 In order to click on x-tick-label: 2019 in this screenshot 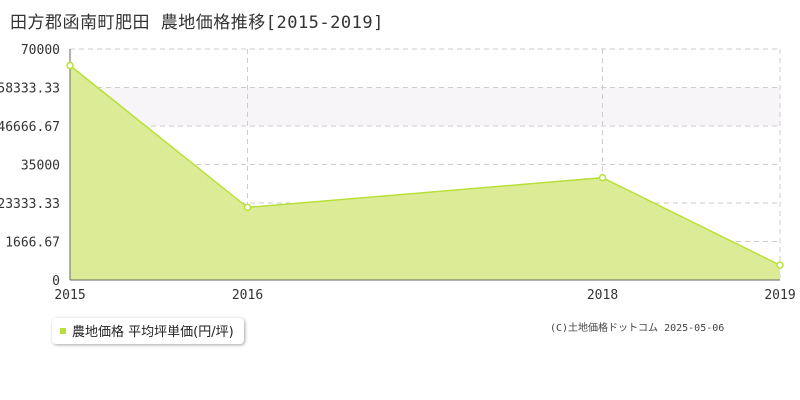, I will do `click(779, 295)`.